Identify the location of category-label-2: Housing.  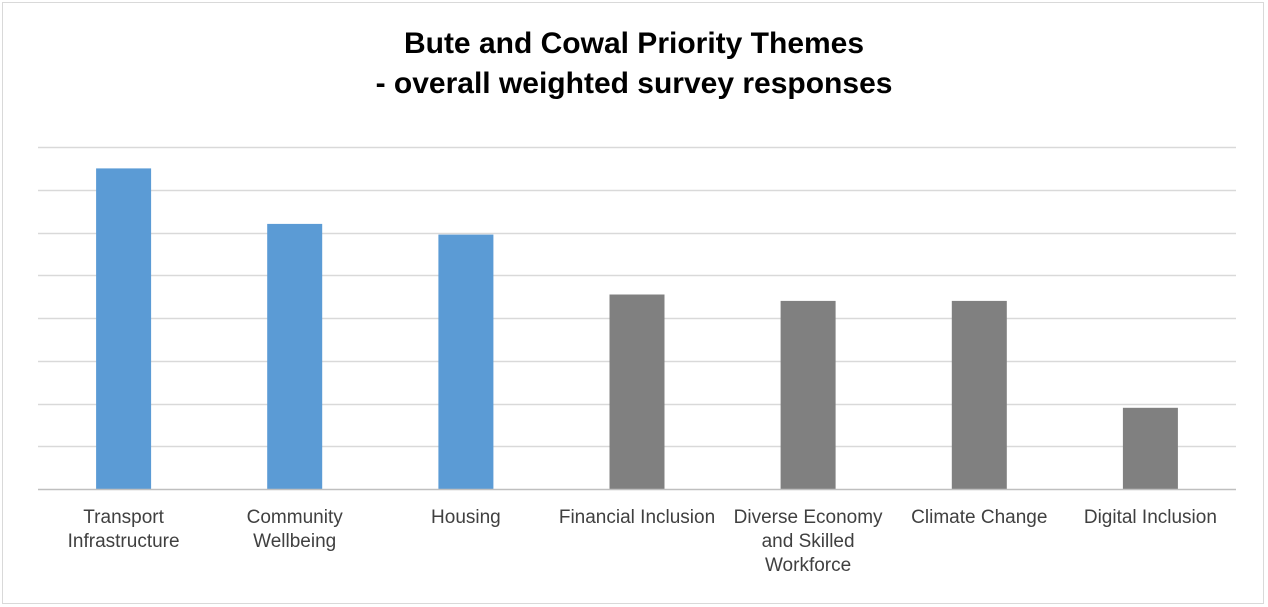
(466, 517).